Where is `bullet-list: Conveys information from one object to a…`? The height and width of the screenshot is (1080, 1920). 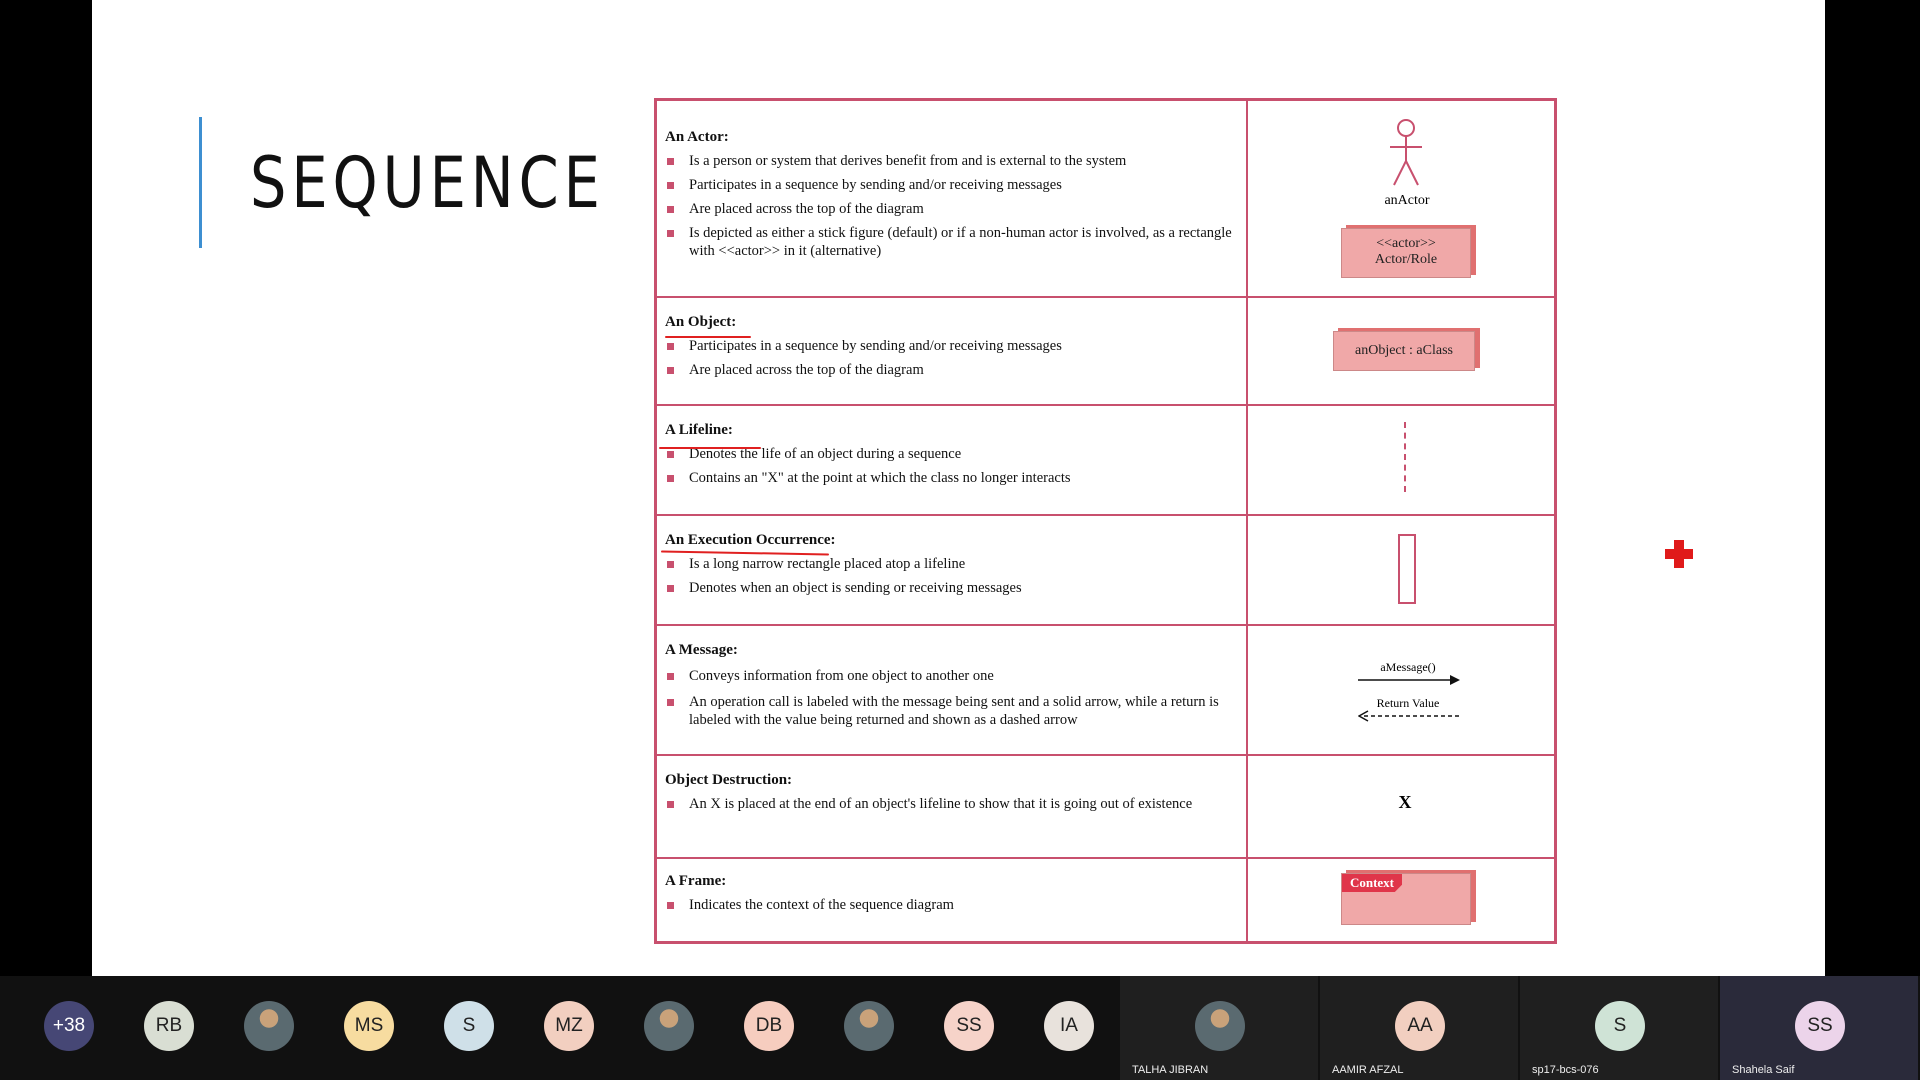 bullet-list: Conveys information from one object to a… is located at coordinates (952, 698).